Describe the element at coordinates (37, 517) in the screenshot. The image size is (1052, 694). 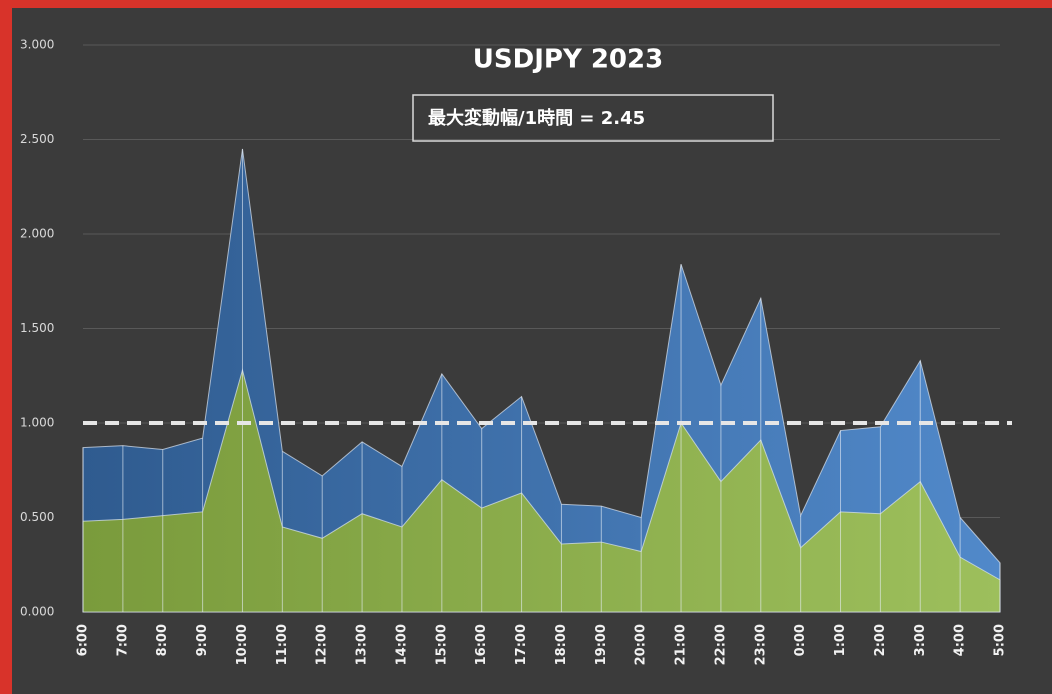
I see `y-tick-label: 0.500` at that location.